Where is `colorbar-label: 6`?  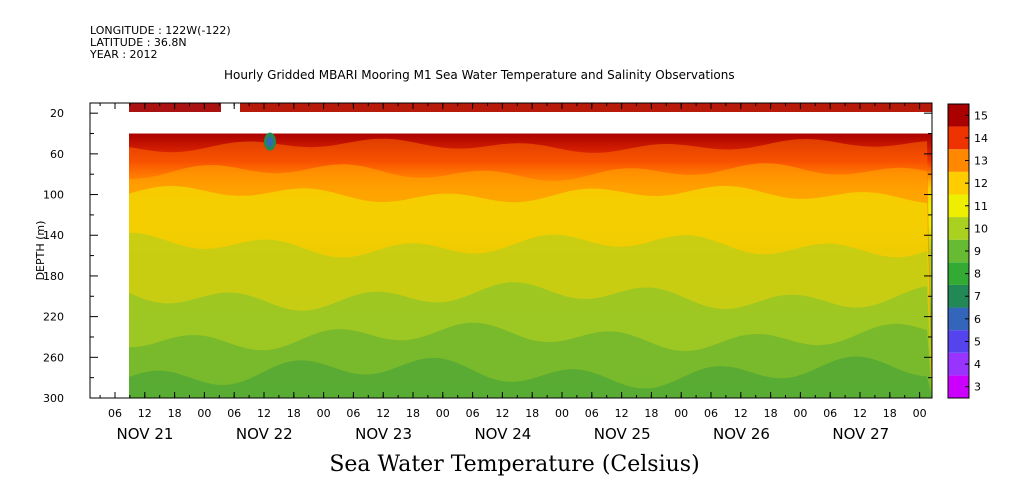
colorbar-label: 6 is located at coordinates (977, 319).